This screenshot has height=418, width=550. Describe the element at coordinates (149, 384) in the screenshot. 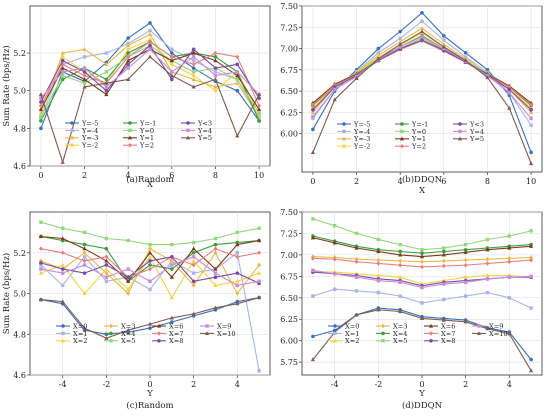

I see `x-tick-label: 0` at that location.